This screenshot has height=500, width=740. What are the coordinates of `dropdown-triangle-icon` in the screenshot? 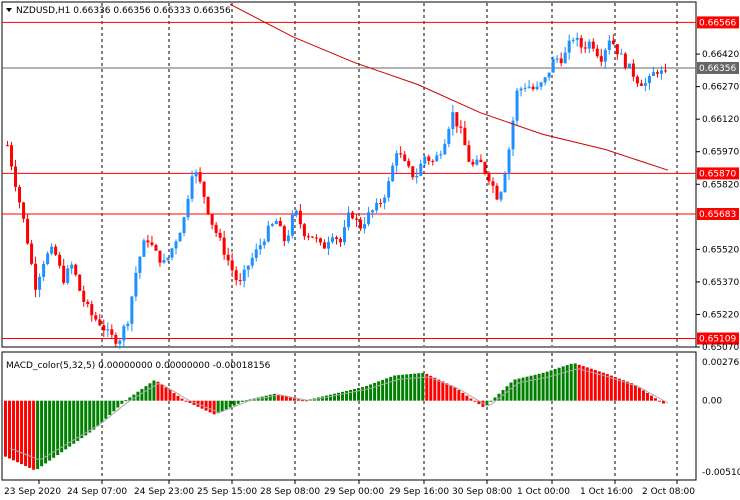 It's located at (9, 10).